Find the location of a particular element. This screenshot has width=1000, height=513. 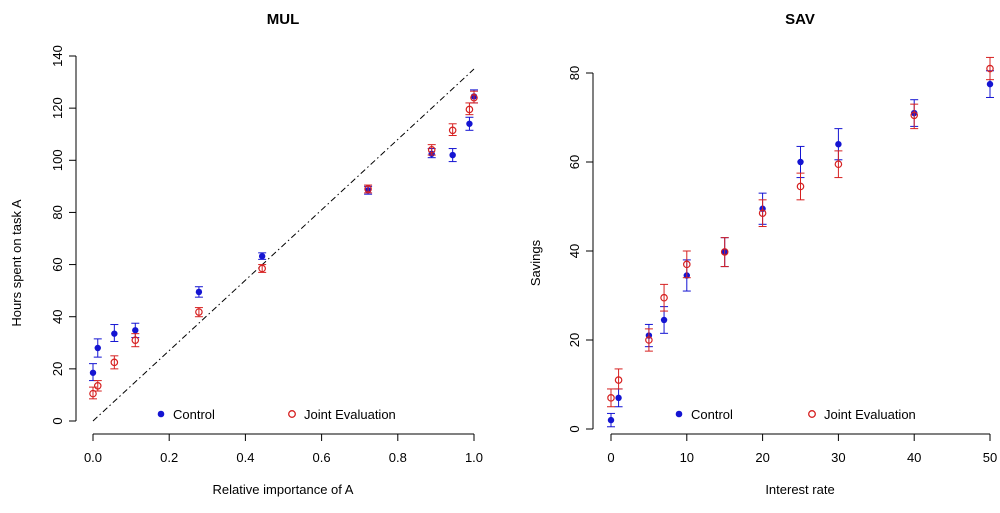

x-tick-label: 0.0 is located at coordinates (93, 457).